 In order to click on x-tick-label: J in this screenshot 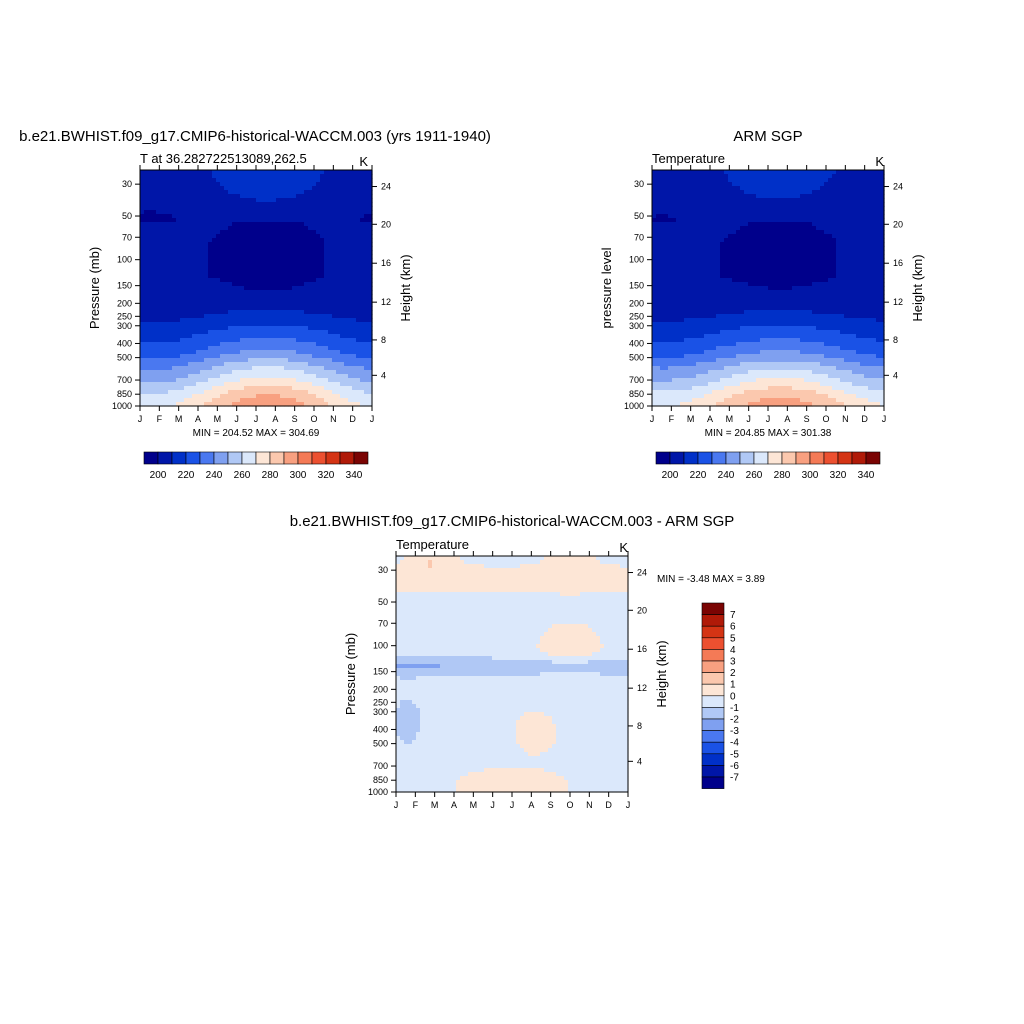, I will do `click(256, 419)`.